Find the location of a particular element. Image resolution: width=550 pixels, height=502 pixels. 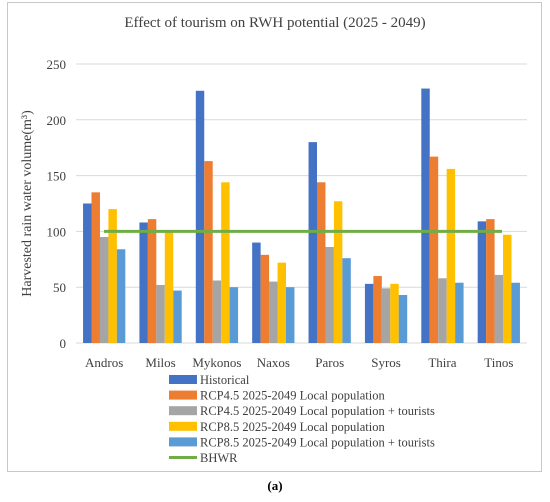

y-tick-label: 150 is located at coordinates (57, 176).